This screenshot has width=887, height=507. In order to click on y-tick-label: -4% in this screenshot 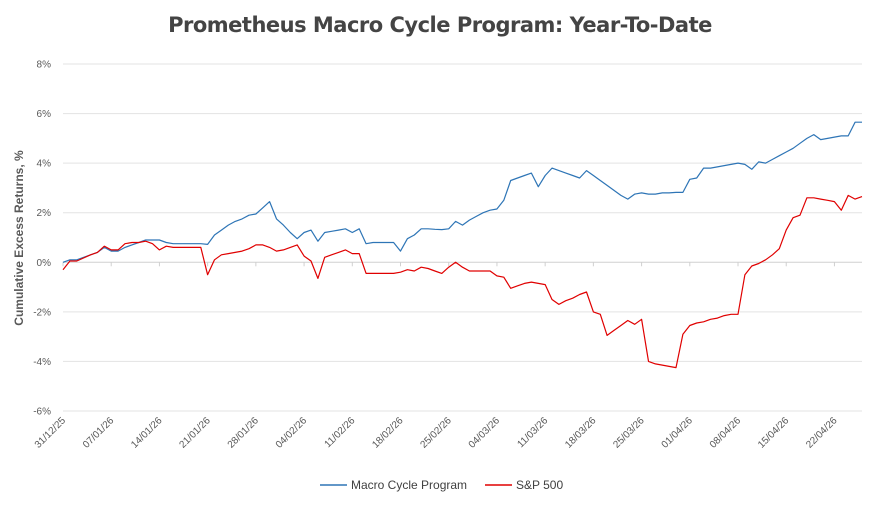, I will do `click(42, 362)`.